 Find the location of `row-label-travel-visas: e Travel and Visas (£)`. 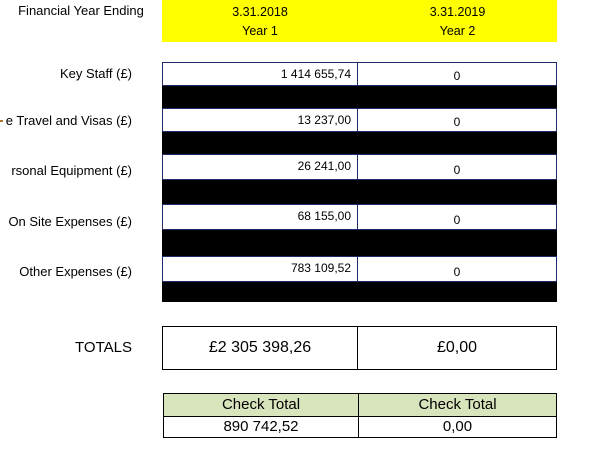

row-label-travel-visas: e Travel and Visas (£) is located at coordinates (68, 120).